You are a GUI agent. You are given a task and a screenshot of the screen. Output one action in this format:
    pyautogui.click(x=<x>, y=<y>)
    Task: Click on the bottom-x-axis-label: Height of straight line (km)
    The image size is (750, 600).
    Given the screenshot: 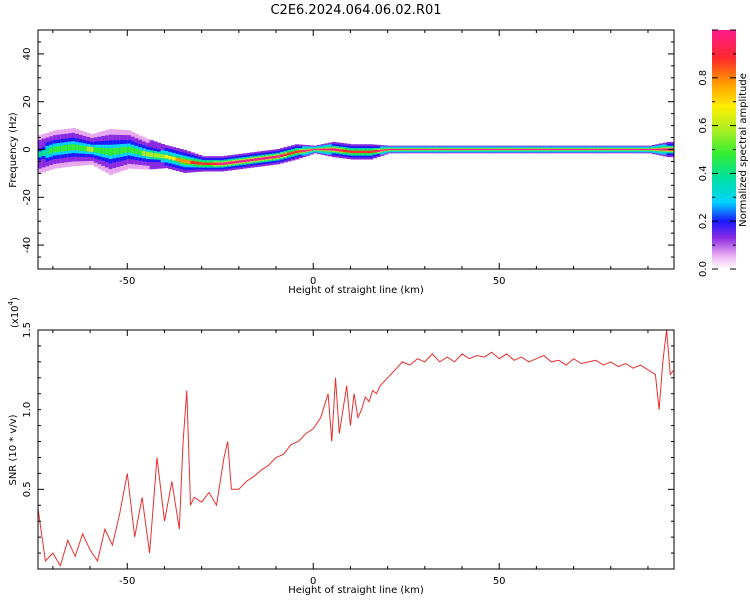 What is the action you would take?
    pyautogui.click(x=356, y=590)
    